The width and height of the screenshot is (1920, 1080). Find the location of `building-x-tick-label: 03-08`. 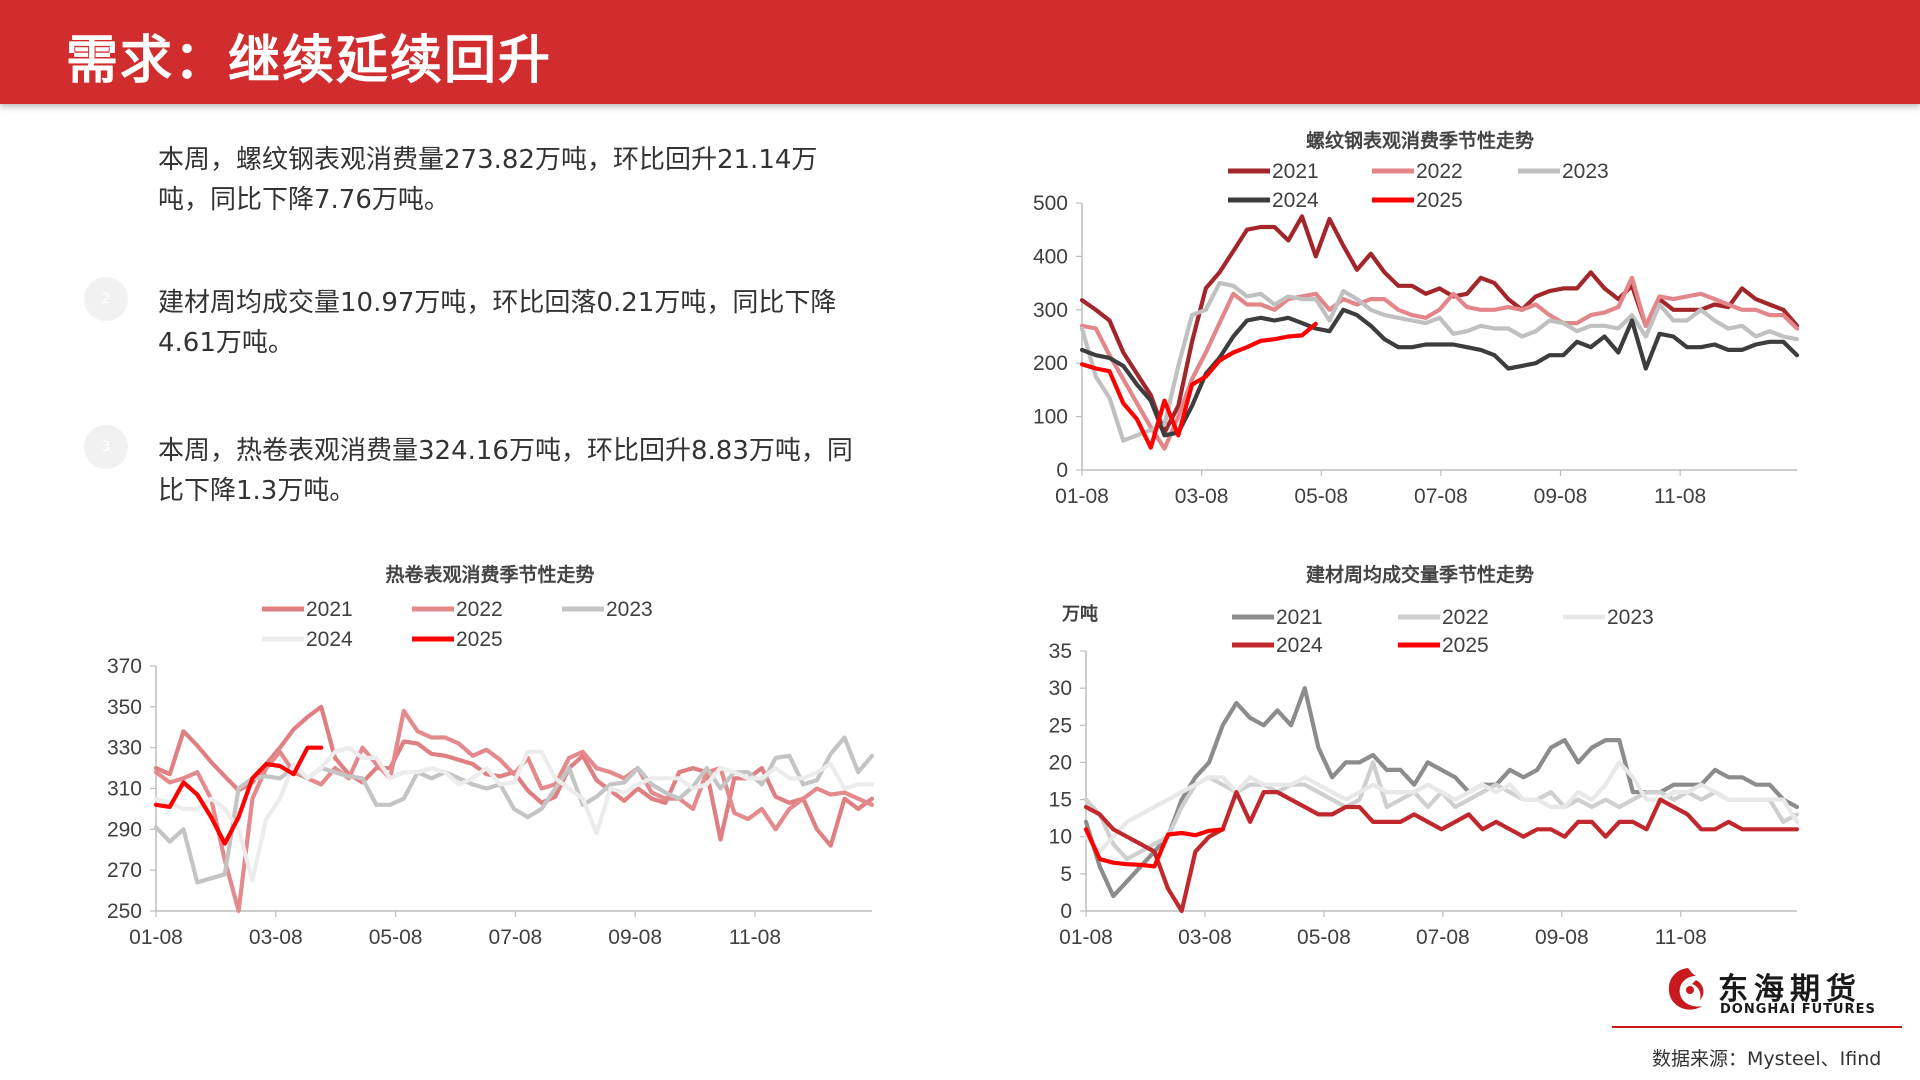

building-x-tick-label: 03-08 is located at coordinates (1205, 937).